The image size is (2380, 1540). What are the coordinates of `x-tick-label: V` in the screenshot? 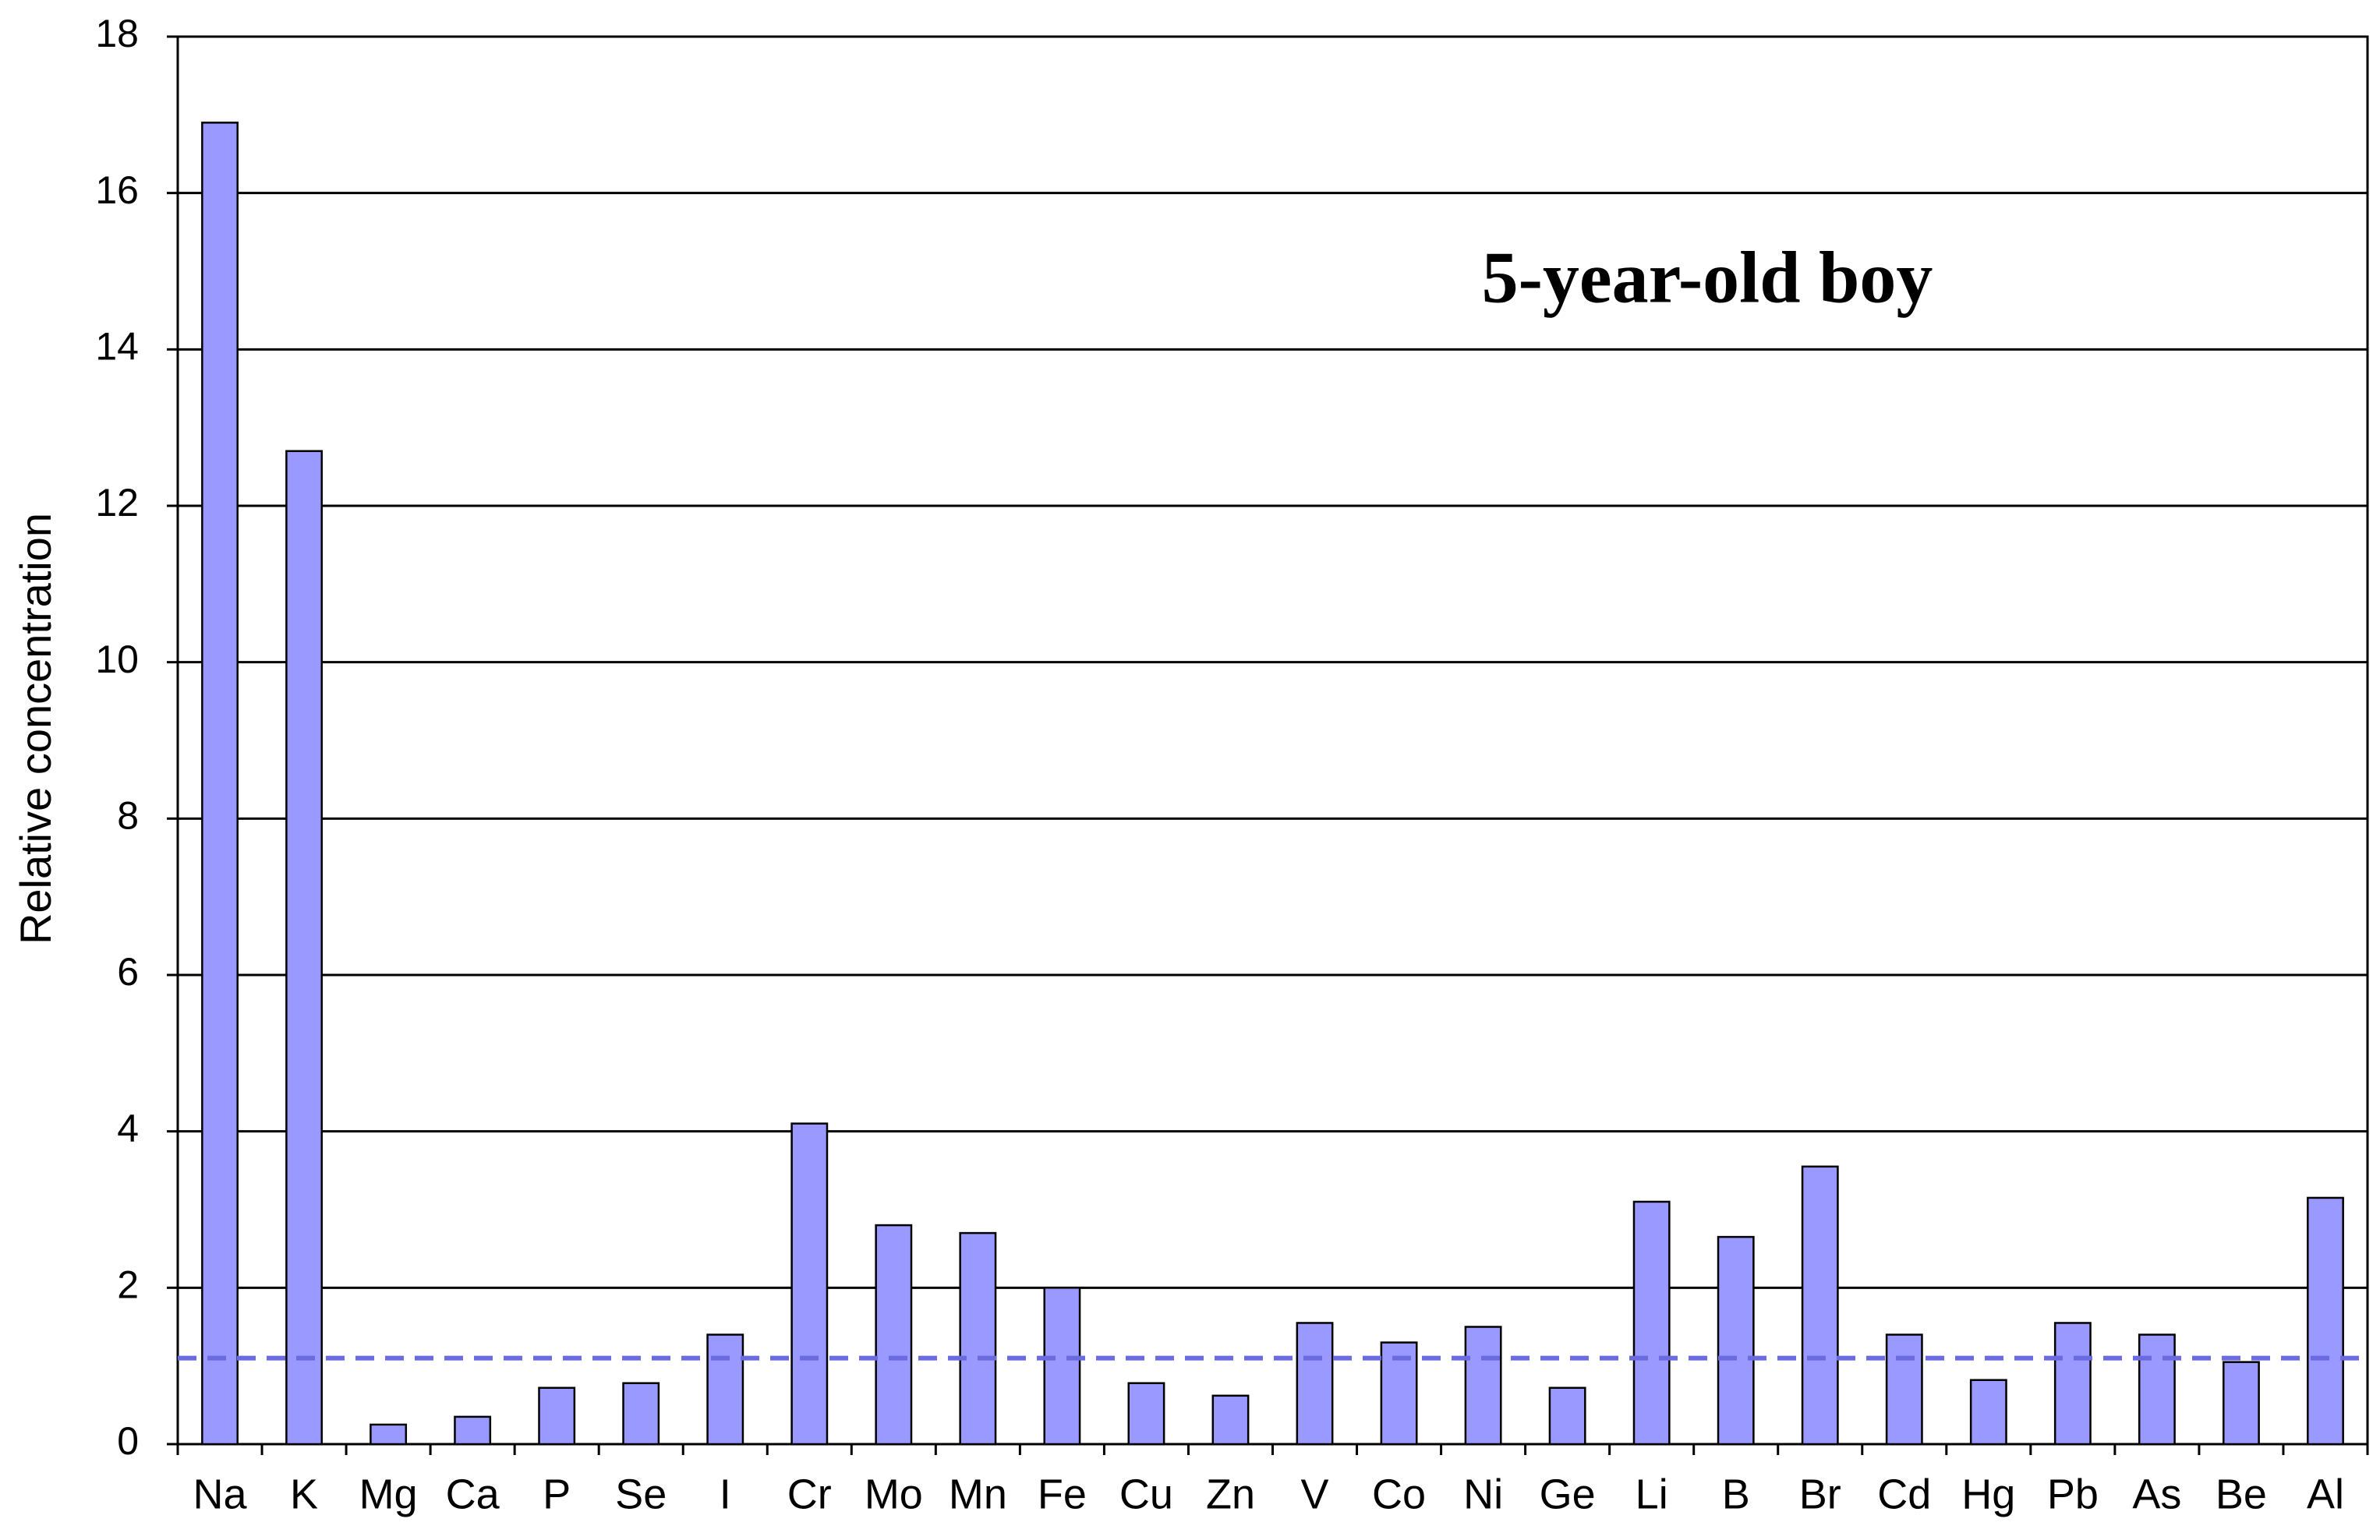 It's located at (1315, 1494).